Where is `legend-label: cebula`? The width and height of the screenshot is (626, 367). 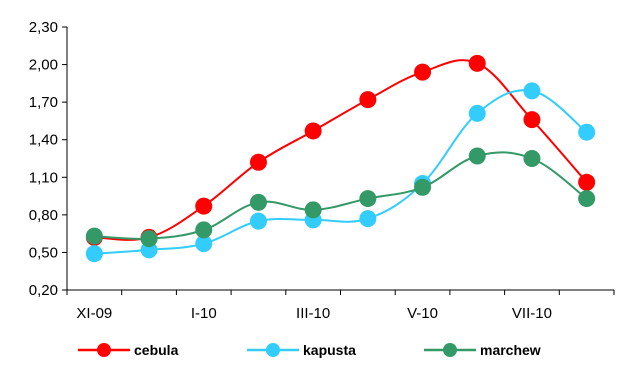 legend-label: cebula is located at coordinates (156, 350).